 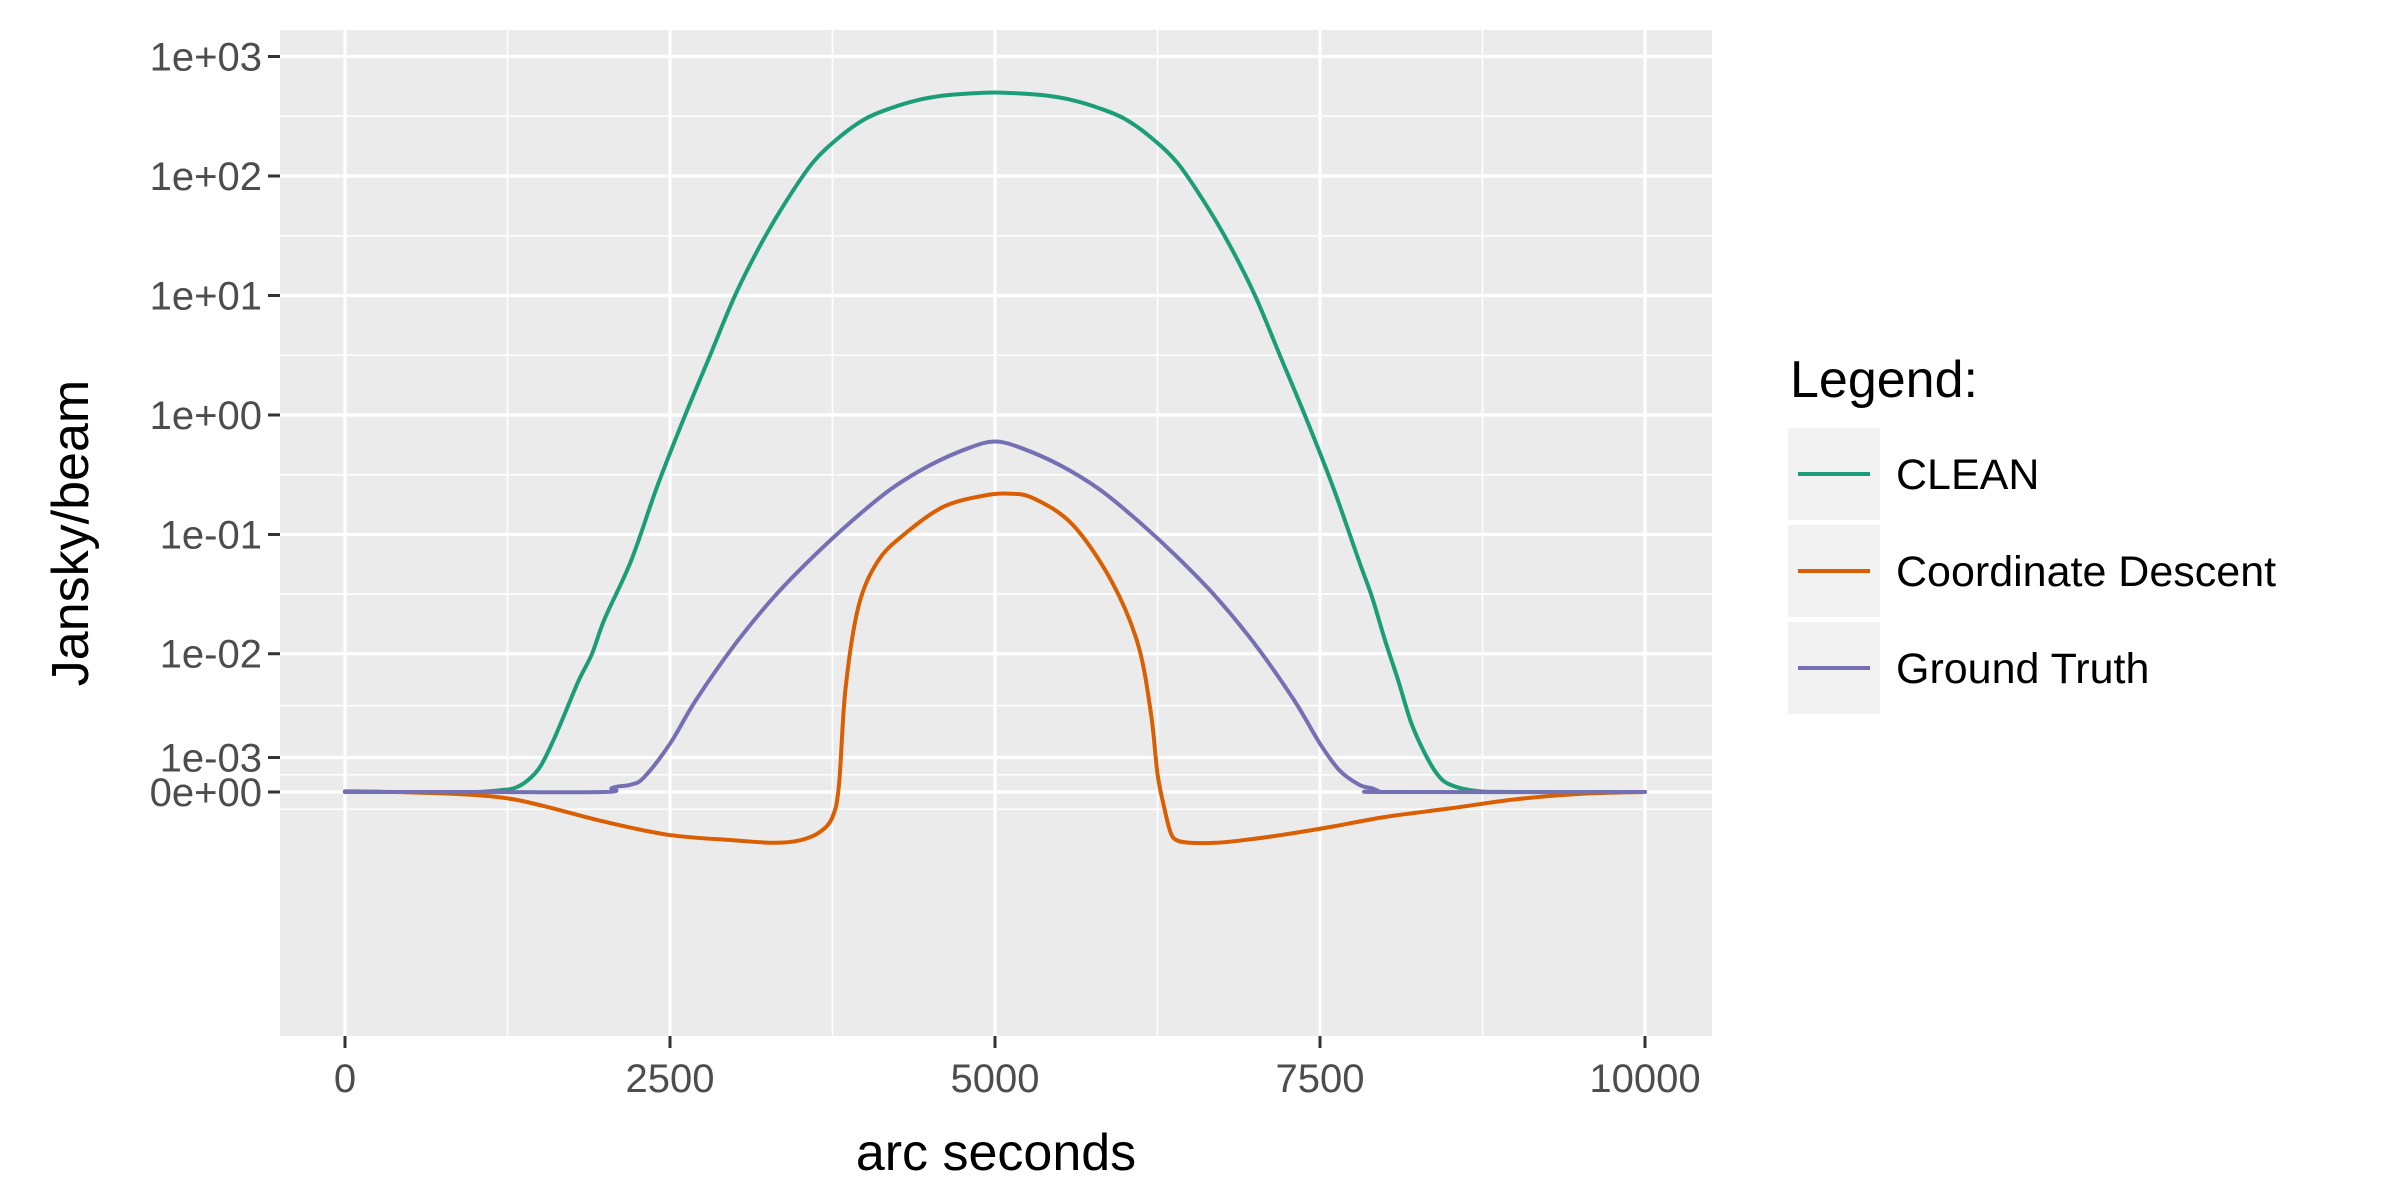 What do you see at coordinates (206, 57) in the screenshot?
I see `y-tick-label: 1e+03` at bounding box center [206, 57].